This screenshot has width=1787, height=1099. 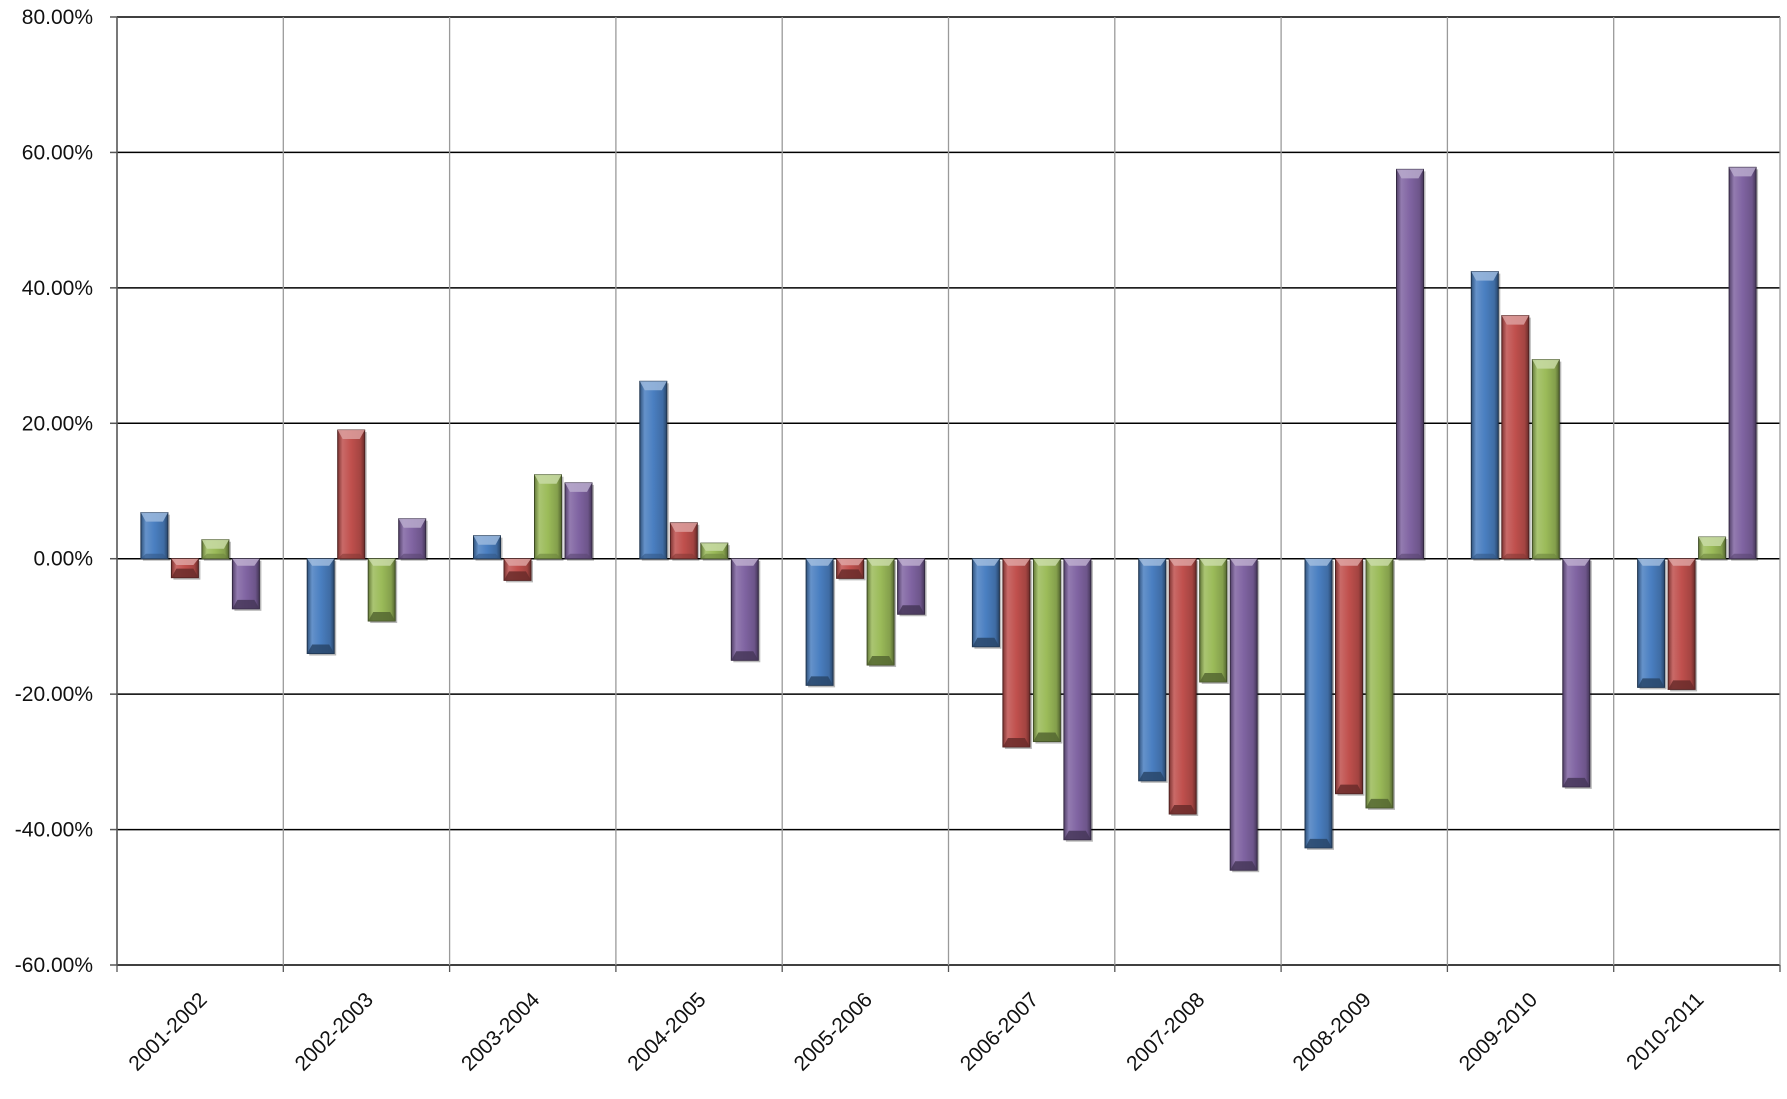 I want to click on x-tick-label: 2006-2007, so click(x=999, y=1031).